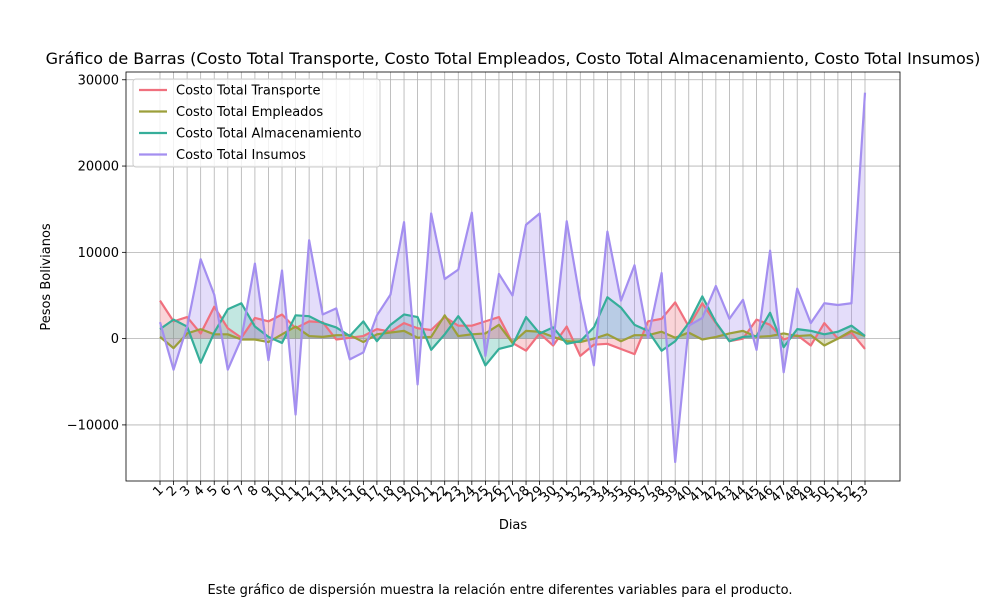 This screenshot has width=1000, height=600. What do you see at coordinates (240, 491) in the screenshot?
I see `x-tick-label: 7` at bounding box center [240, 491].